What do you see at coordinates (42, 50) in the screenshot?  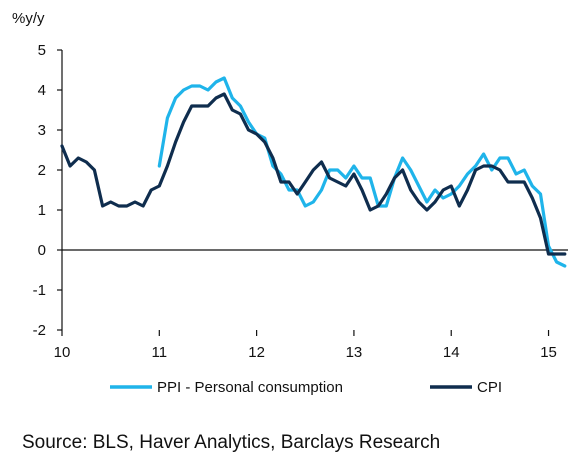 I see `y-tick-label: 5` at bounding box center [42, 50].